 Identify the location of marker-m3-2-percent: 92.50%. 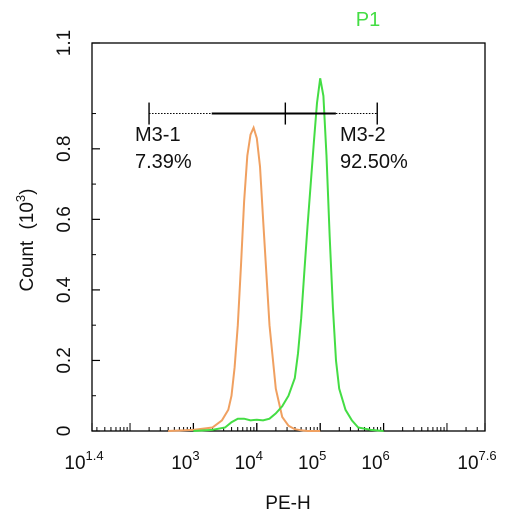
(374, 162).